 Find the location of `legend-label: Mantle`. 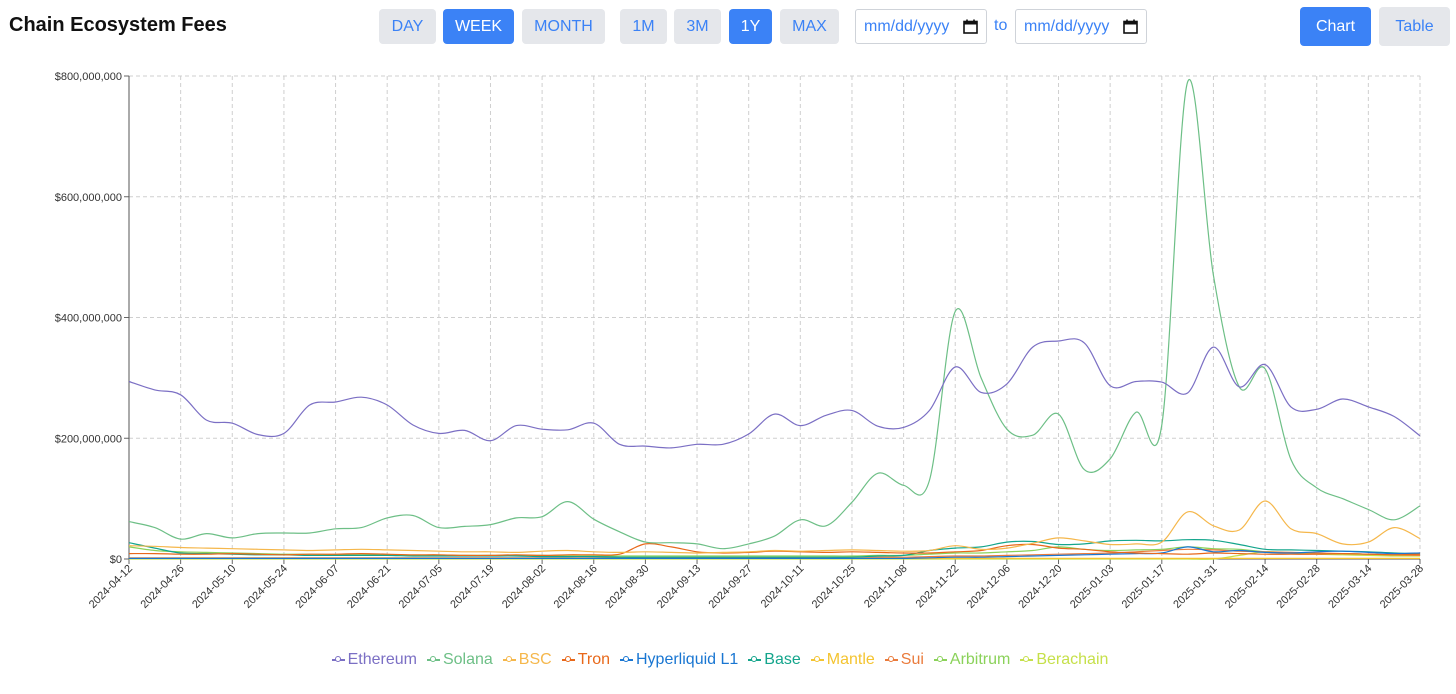

legend-label: Mantle is located at coordinates (850, 659).